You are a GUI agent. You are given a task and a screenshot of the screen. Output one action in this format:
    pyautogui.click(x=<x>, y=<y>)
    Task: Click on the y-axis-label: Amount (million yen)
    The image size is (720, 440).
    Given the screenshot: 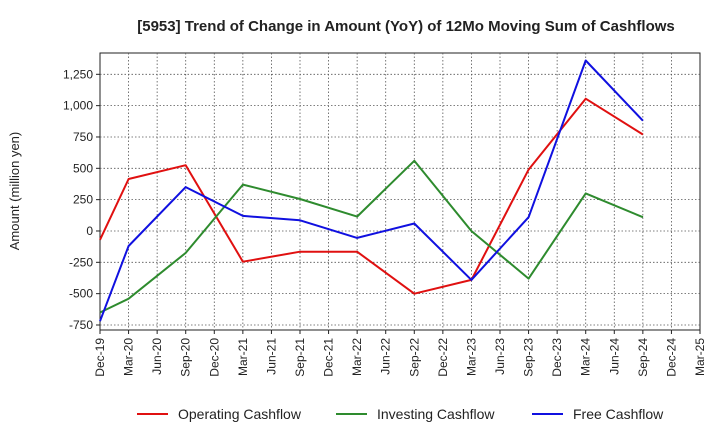 What is the action you would take?
    pyautogui.click(x=14, y=191)
    